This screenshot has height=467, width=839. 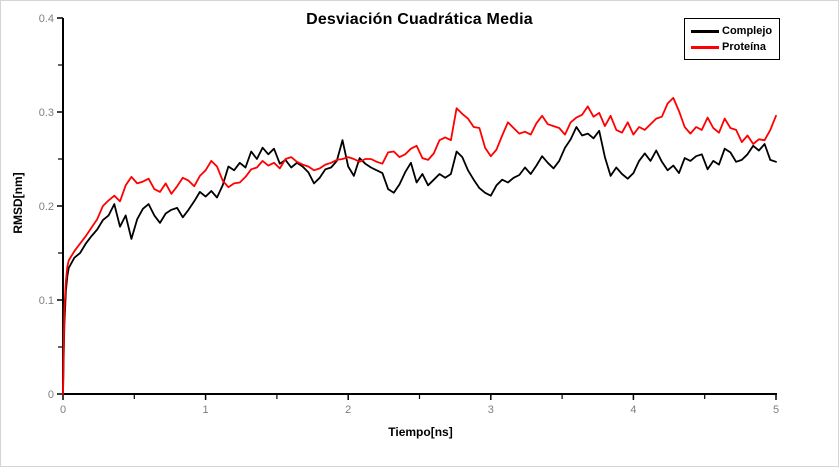 What do you see at coordinates (744, 47) in the screenshot?
I see `legend-label-proteina: Proteína` at bounding box center [744, 47].